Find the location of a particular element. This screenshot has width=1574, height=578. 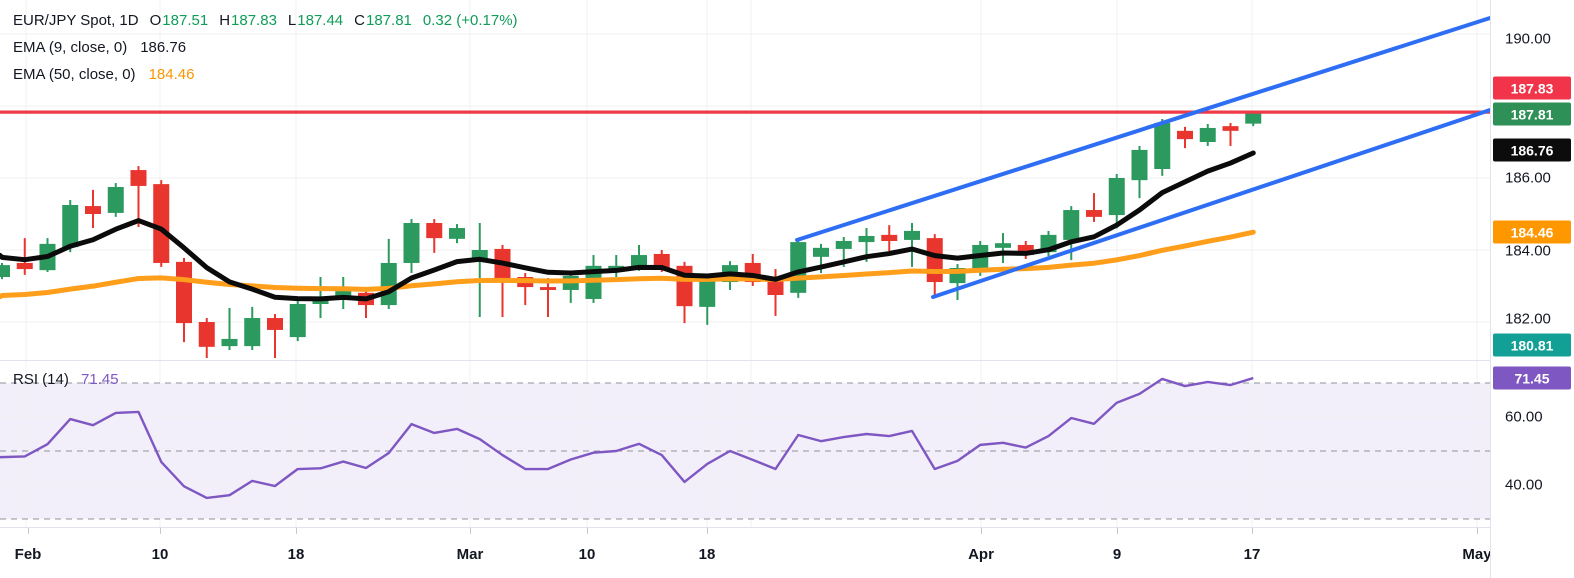

ema50-value: 184.46 is located at coordinates (171, 74).